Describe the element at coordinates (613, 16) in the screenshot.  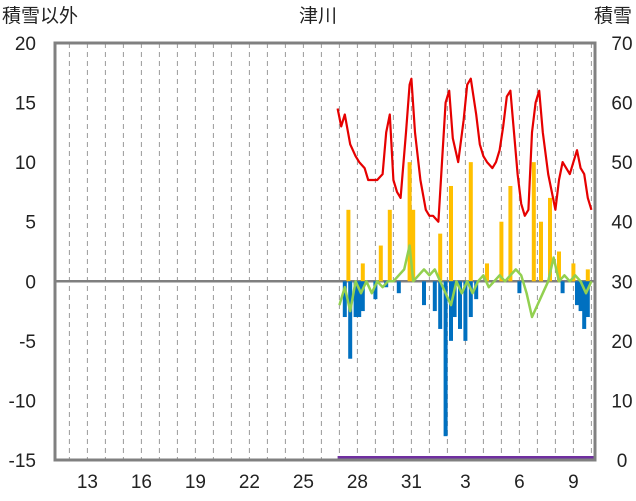
I see `right-axis-label: 積雪` at that location.